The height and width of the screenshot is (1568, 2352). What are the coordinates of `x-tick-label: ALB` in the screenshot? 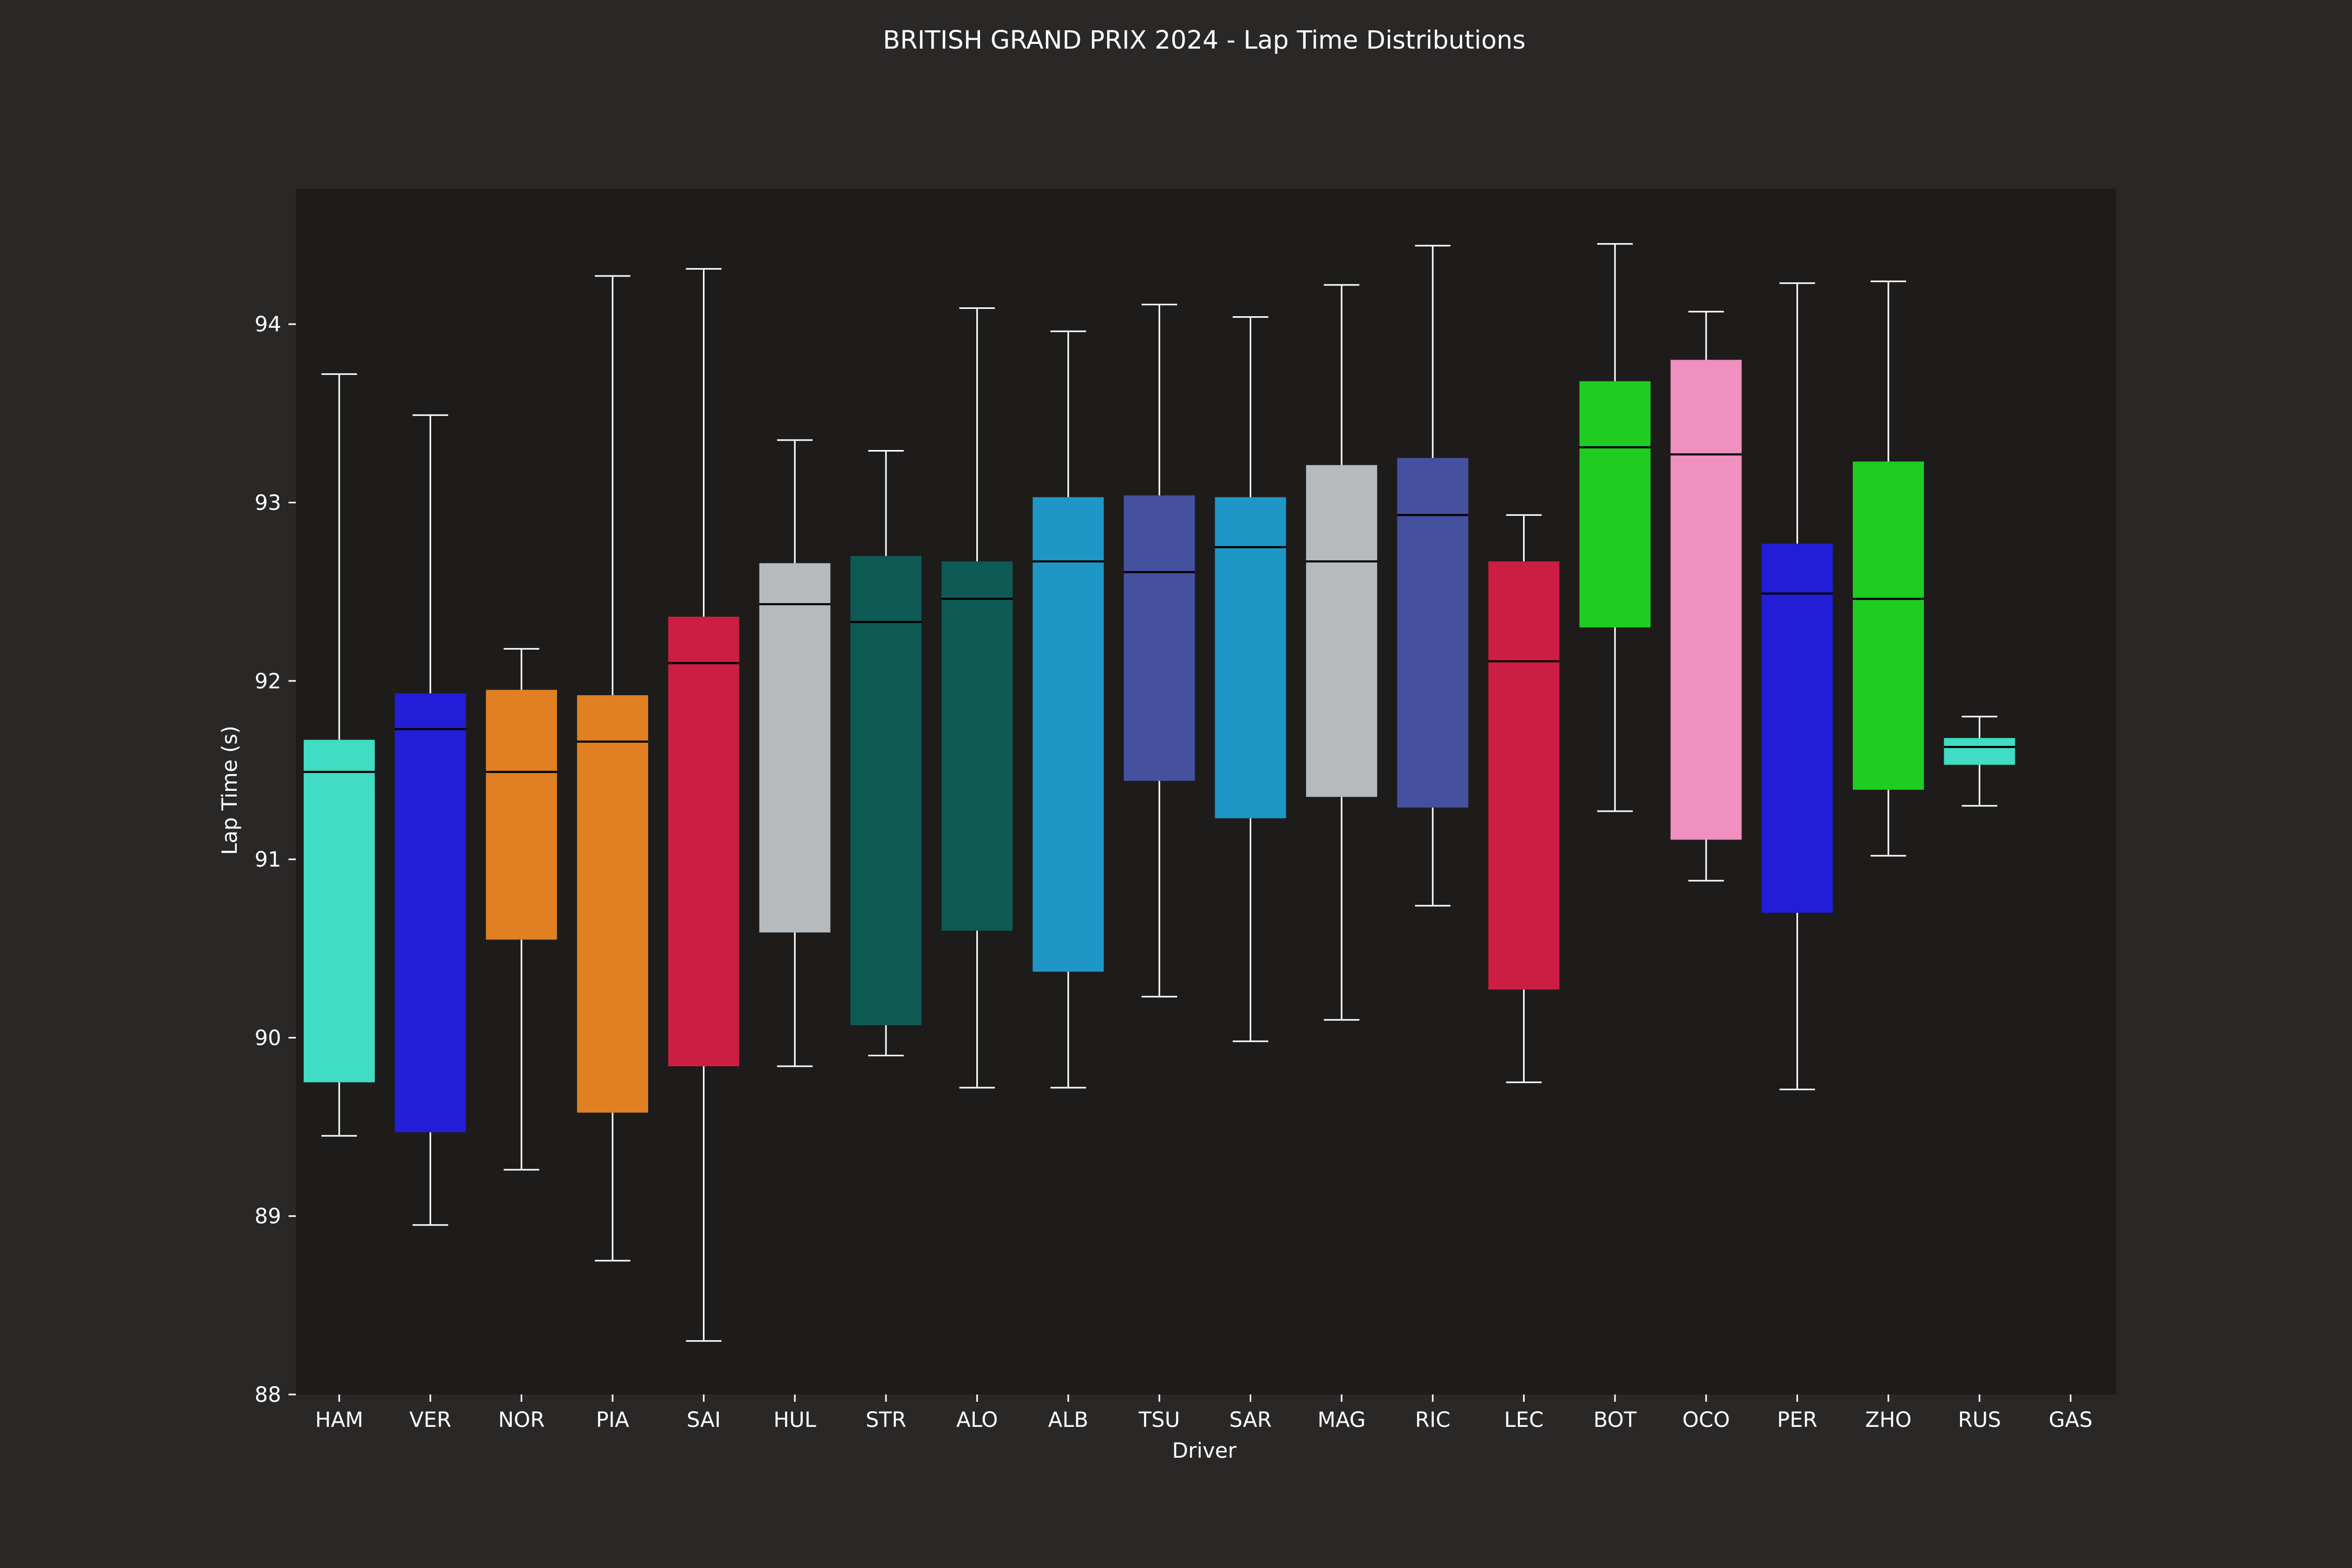 It's located at (1068, 1420).